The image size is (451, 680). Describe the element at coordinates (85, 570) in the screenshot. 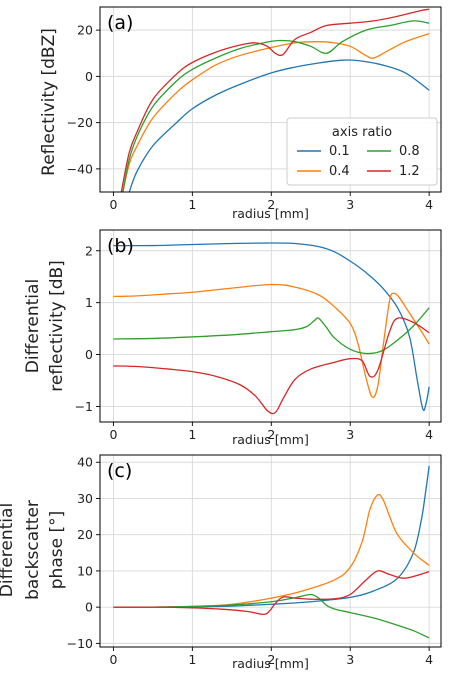

I see `y-tick-label: 10` at that location.